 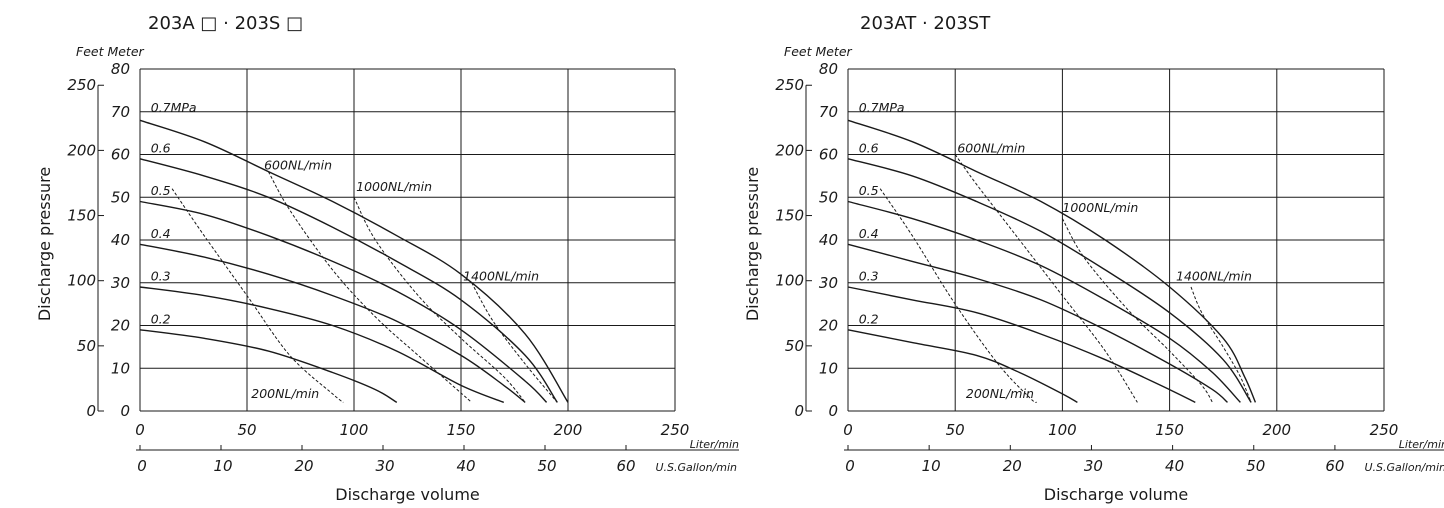 What do you see at coordinates (675, 430) in the screenshot?
I see `x-tick-liter: 250` at bounding box center [675, 430].